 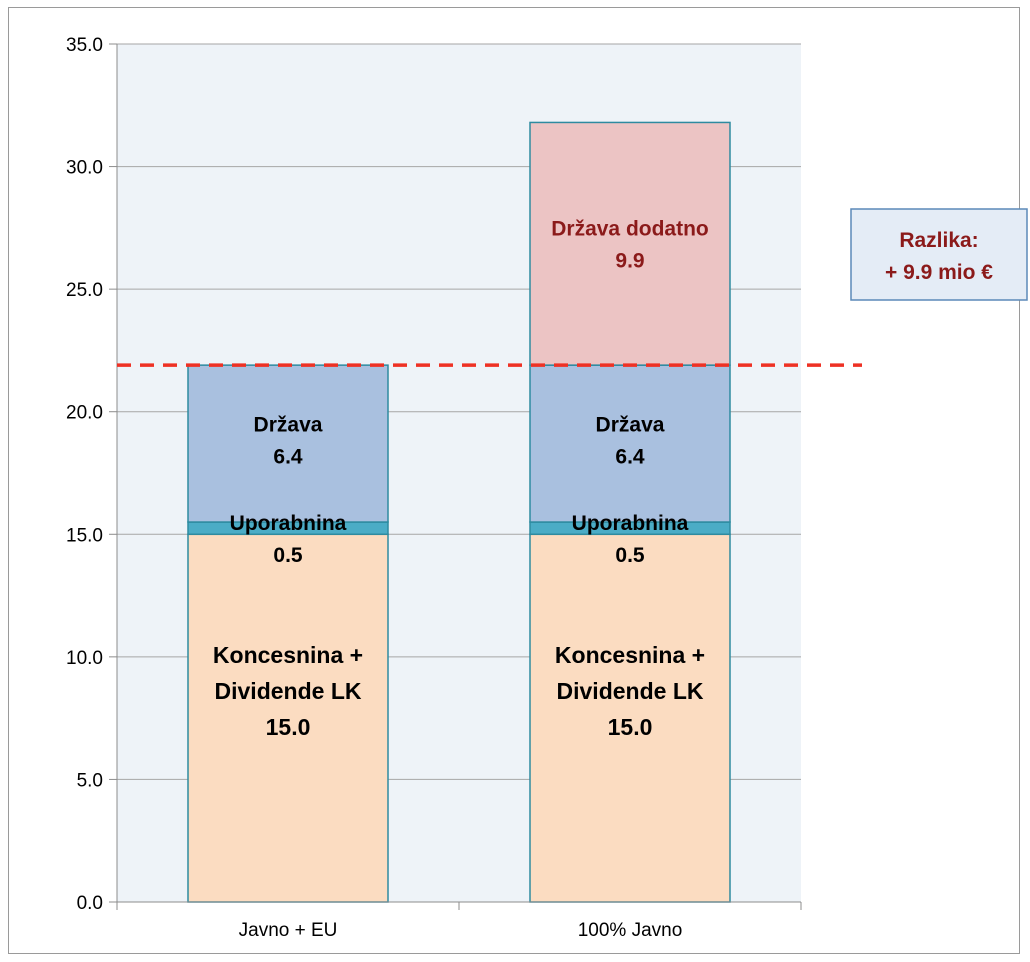 I want to click on y-tick-label: 15.0, so click(x=84, y=535).